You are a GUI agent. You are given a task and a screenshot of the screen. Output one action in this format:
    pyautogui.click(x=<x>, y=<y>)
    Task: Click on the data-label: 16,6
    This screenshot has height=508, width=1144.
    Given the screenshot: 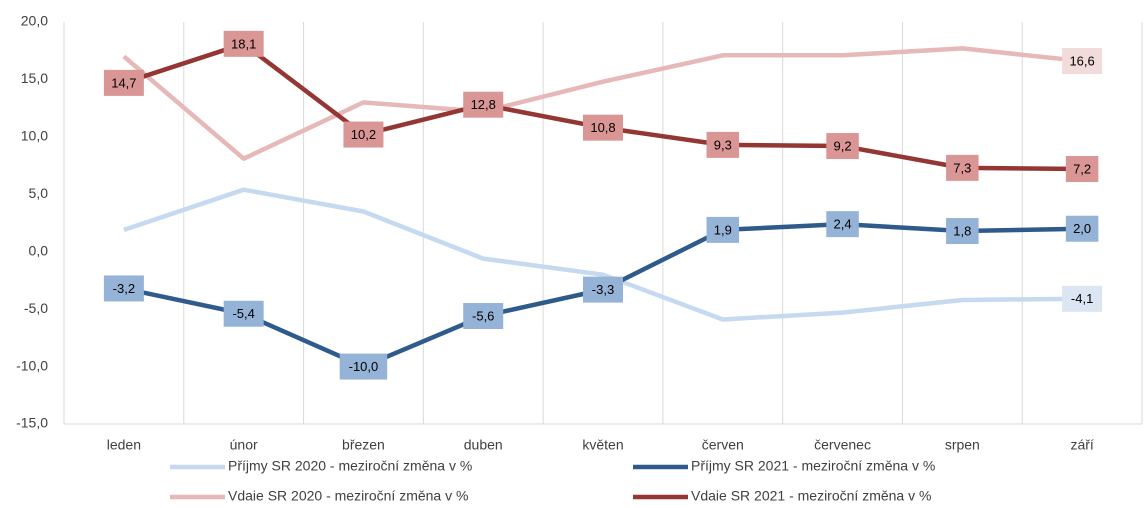 What is the action you would take?
    pyautogui.click(x=1081, y=60)
    